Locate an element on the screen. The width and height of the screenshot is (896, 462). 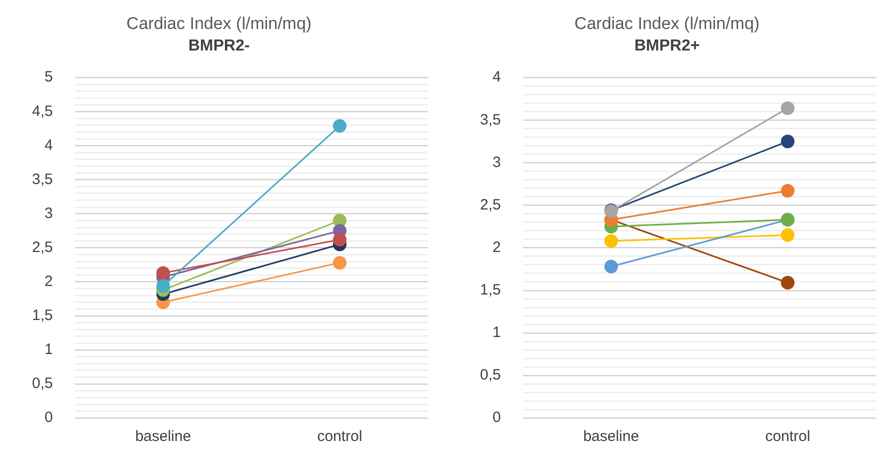
chart-subtitle: BMPR2+ is located at coordinates (667, 45).